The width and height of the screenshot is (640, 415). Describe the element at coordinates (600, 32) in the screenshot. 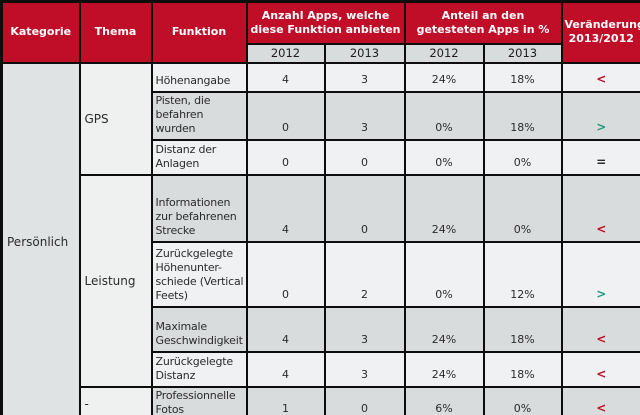

I see `col-header-veraenderung: Veränderung 2013/2012` at that location.